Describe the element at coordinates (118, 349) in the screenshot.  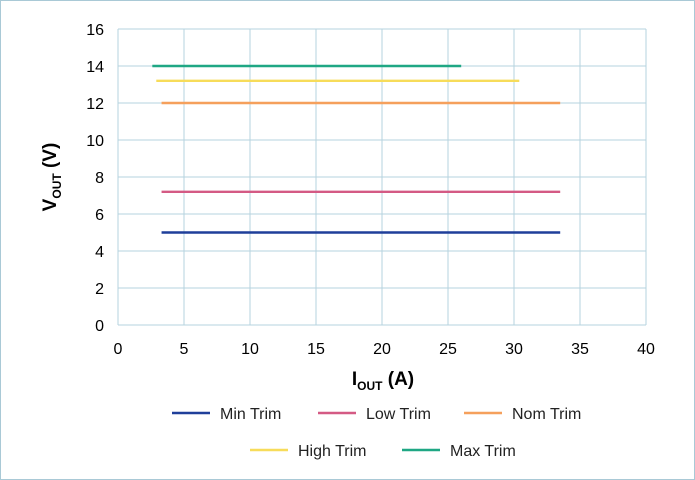
I see `x-tick-label: 0` at that location.